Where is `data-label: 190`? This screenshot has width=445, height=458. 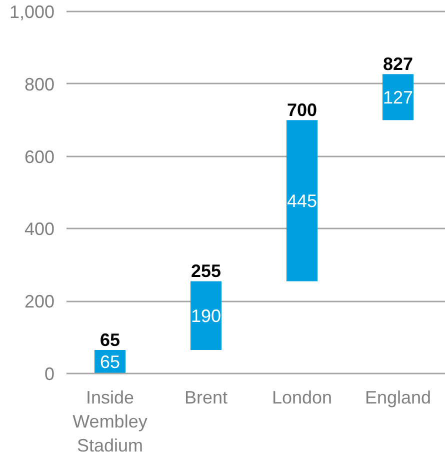
data-label: 190 is located at coordinates (206, 316).